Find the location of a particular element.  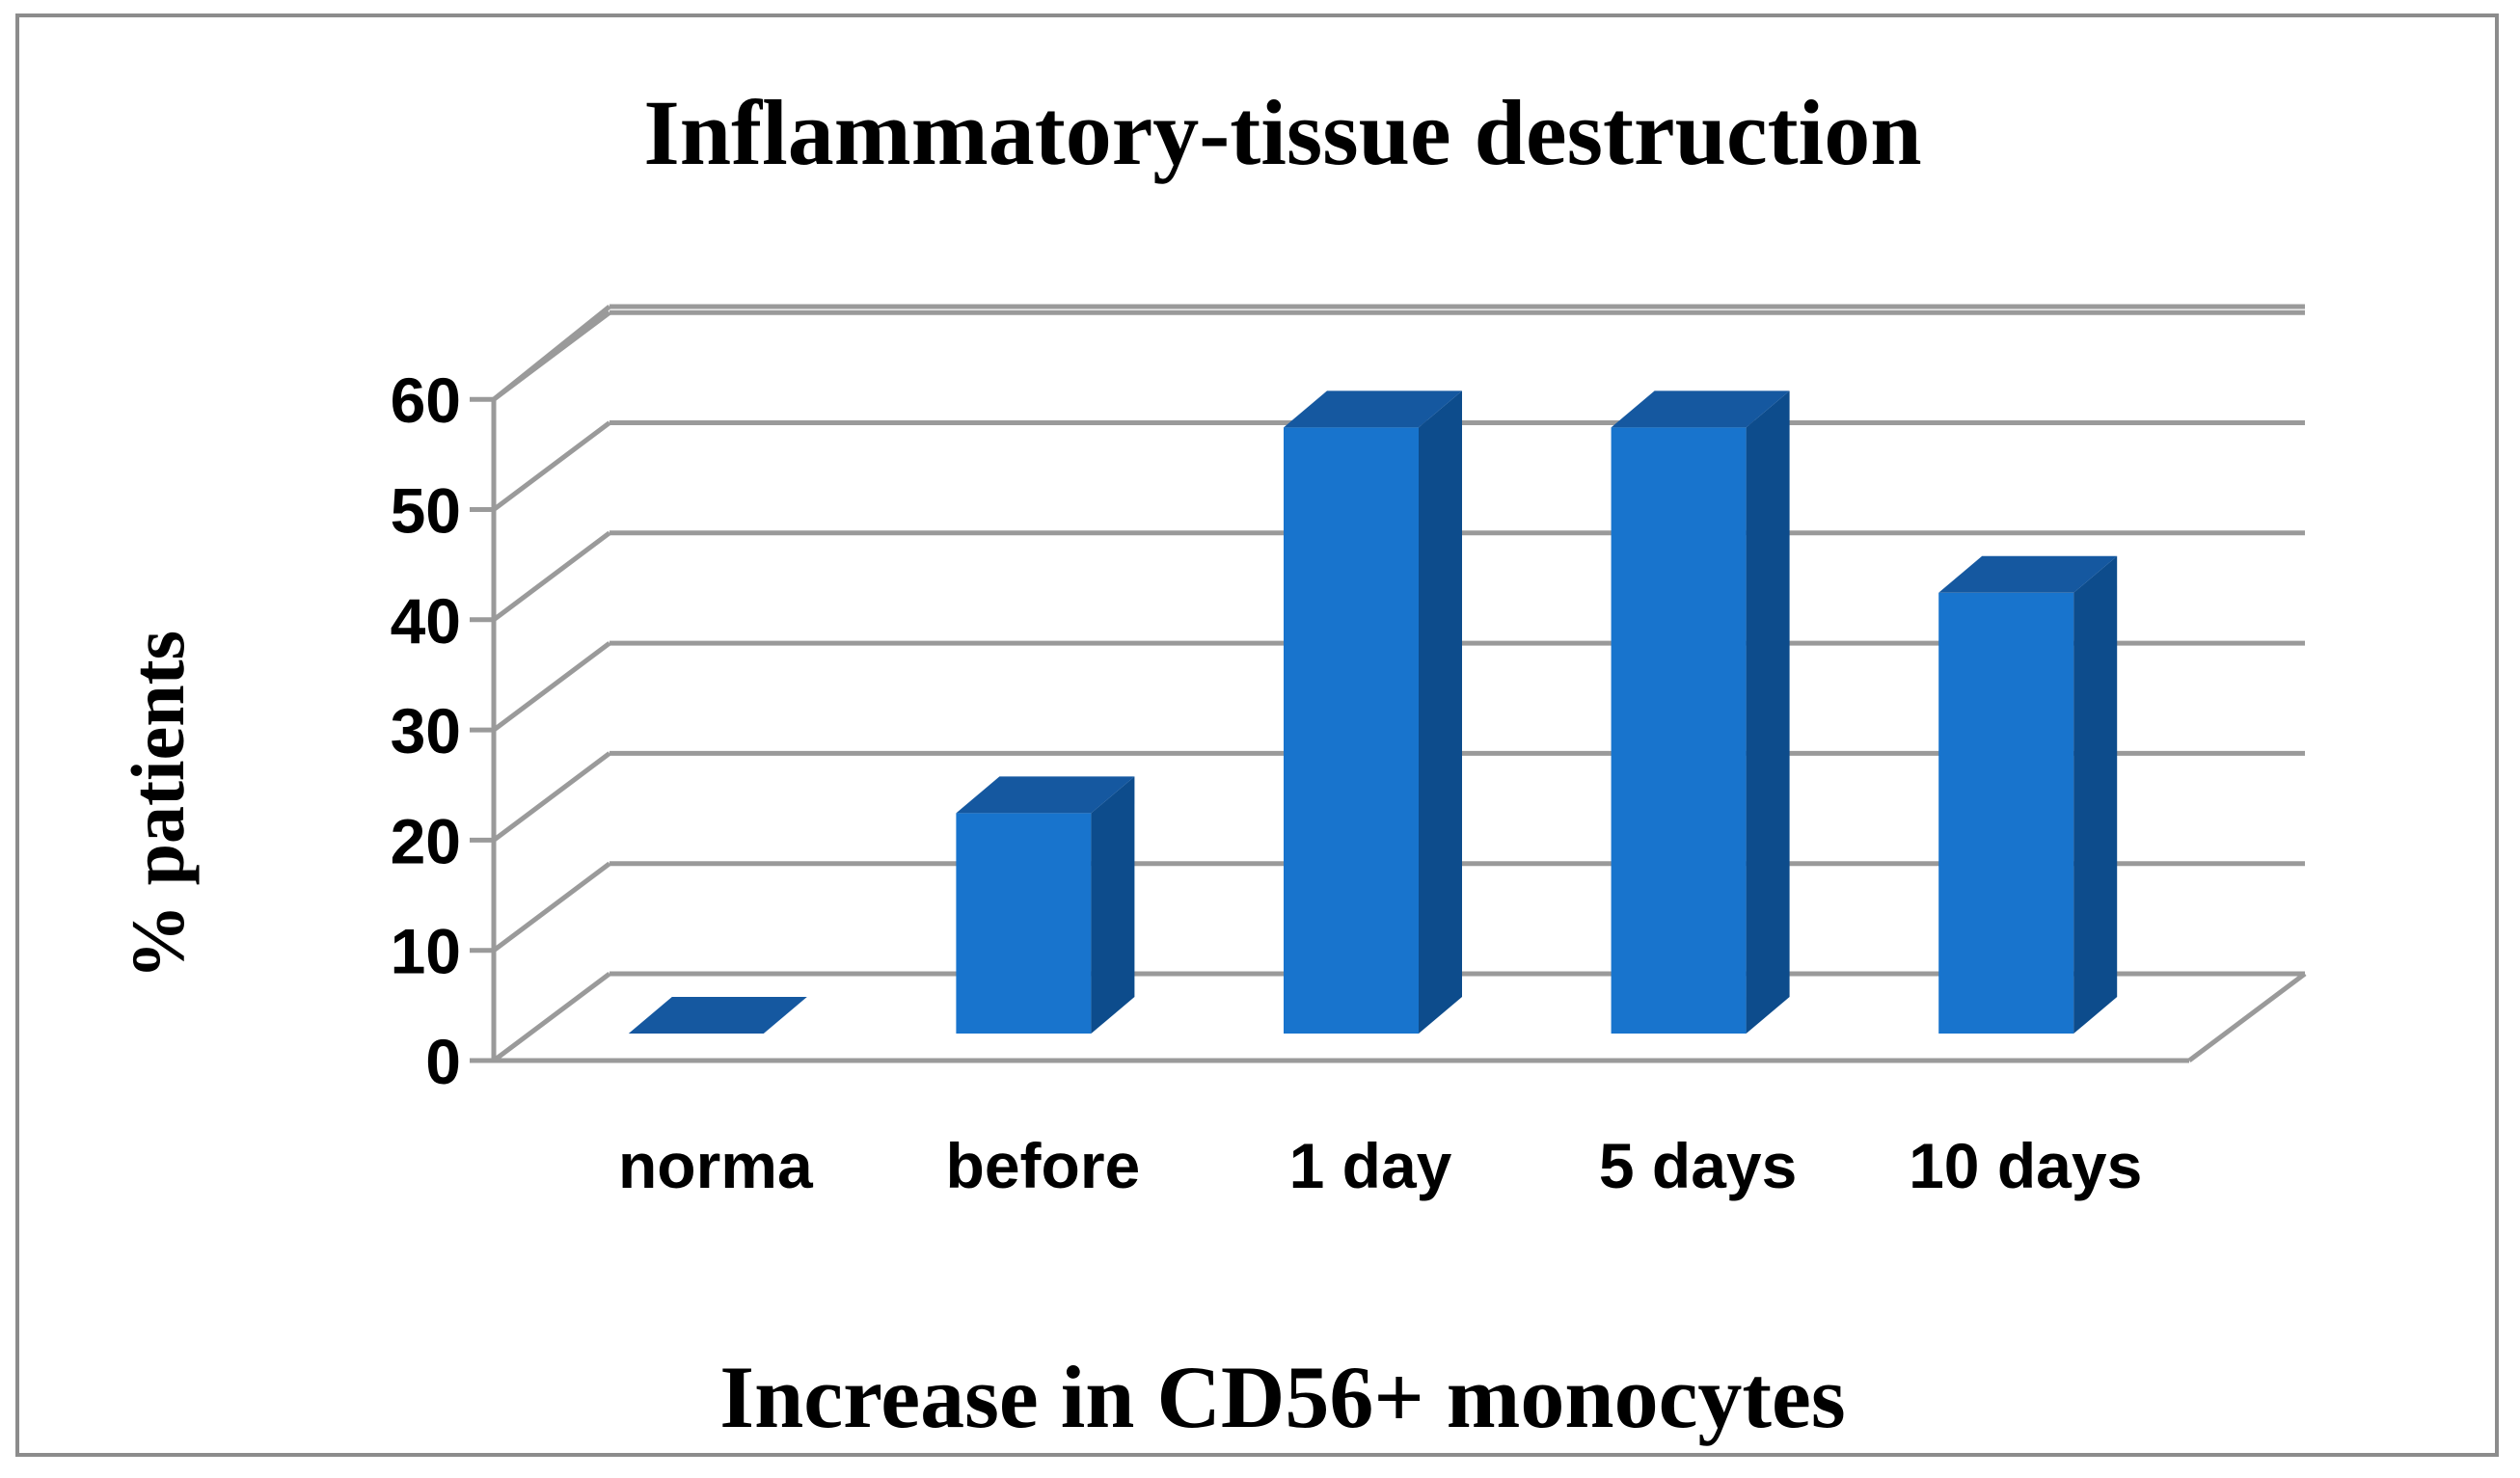

bar-before is located at coordinates (1046, 905).